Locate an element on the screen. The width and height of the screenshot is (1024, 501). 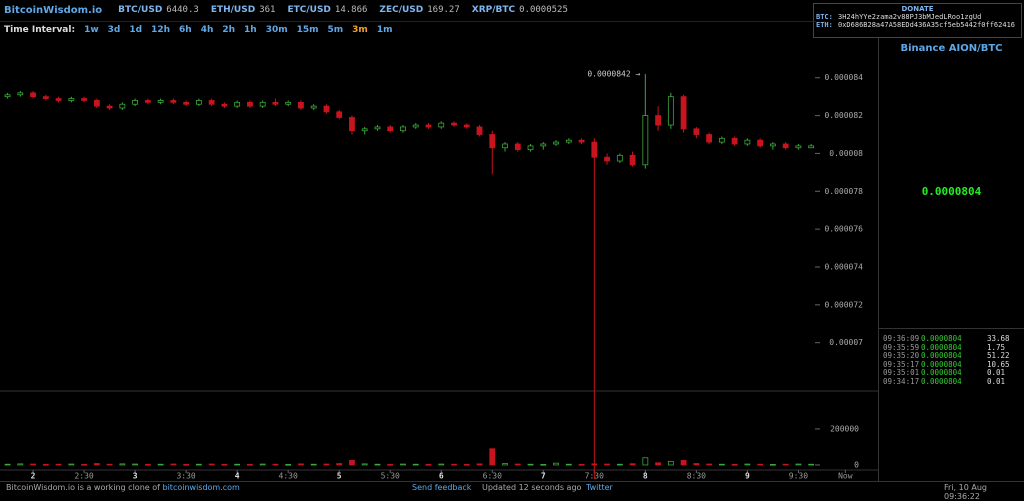
ticker: ZEC/USD 169.27 is located at coordinates (419, 10).